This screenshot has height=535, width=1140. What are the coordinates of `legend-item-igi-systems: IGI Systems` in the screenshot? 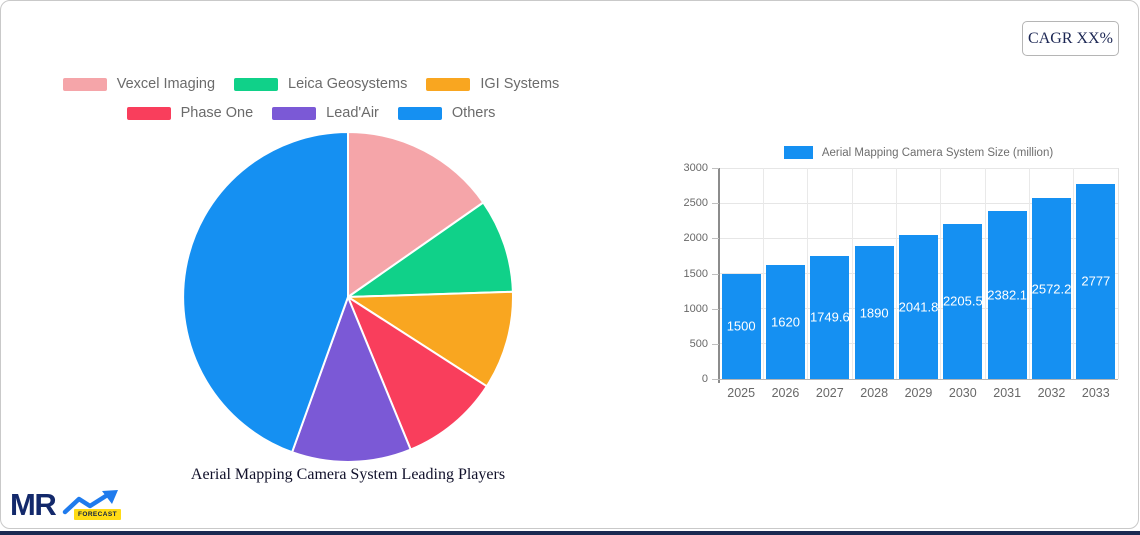 It's located at (492, 84).